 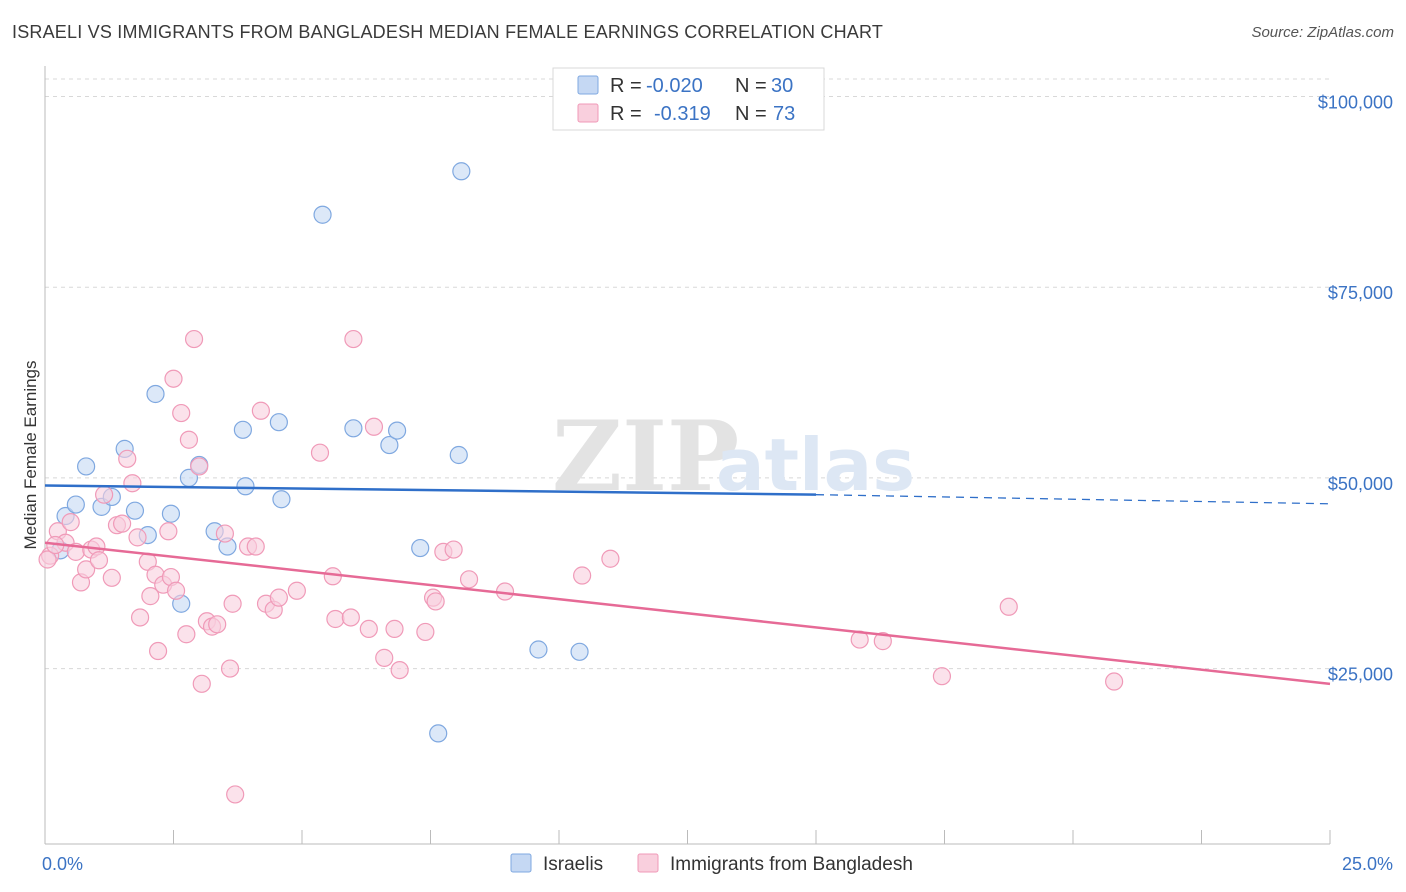 What do you see at coordinates (1367, 864) in the screenshot?
I see `x-tick-label-1: 25.0%` at bounding box center [1367, 864].